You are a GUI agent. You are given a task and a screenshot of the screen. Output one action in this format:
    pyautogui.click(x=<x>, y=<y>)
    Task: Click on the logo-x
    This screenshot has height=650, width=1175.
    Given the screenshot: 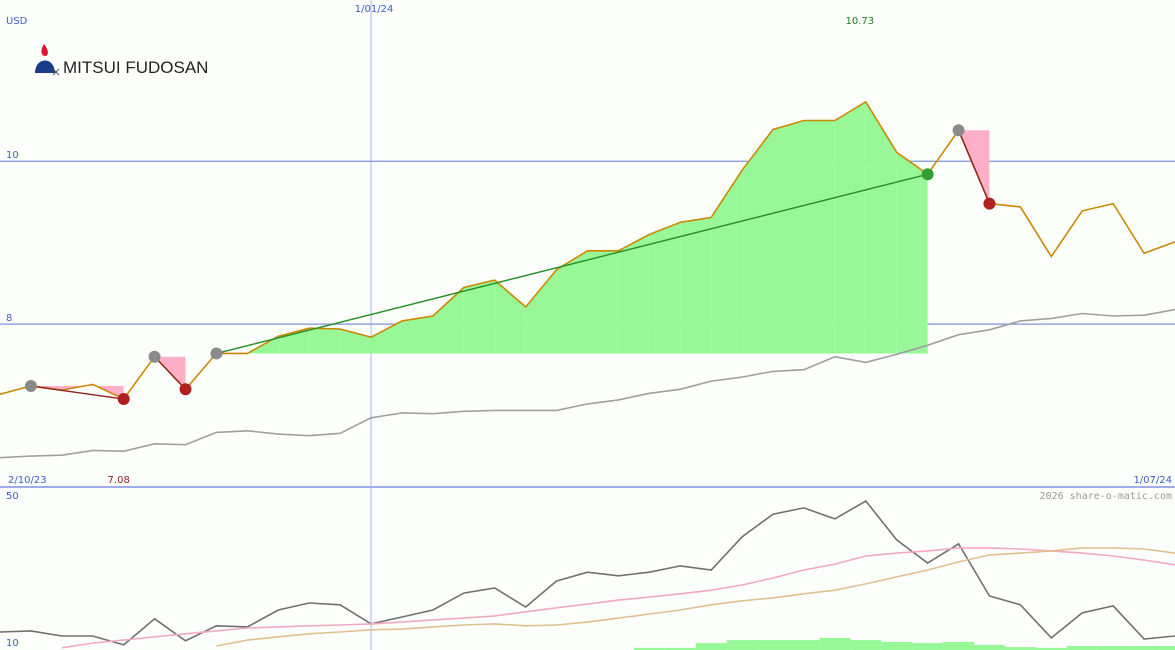 What is the action you would take?
    pyautogui.click(x=56, y=72)
    